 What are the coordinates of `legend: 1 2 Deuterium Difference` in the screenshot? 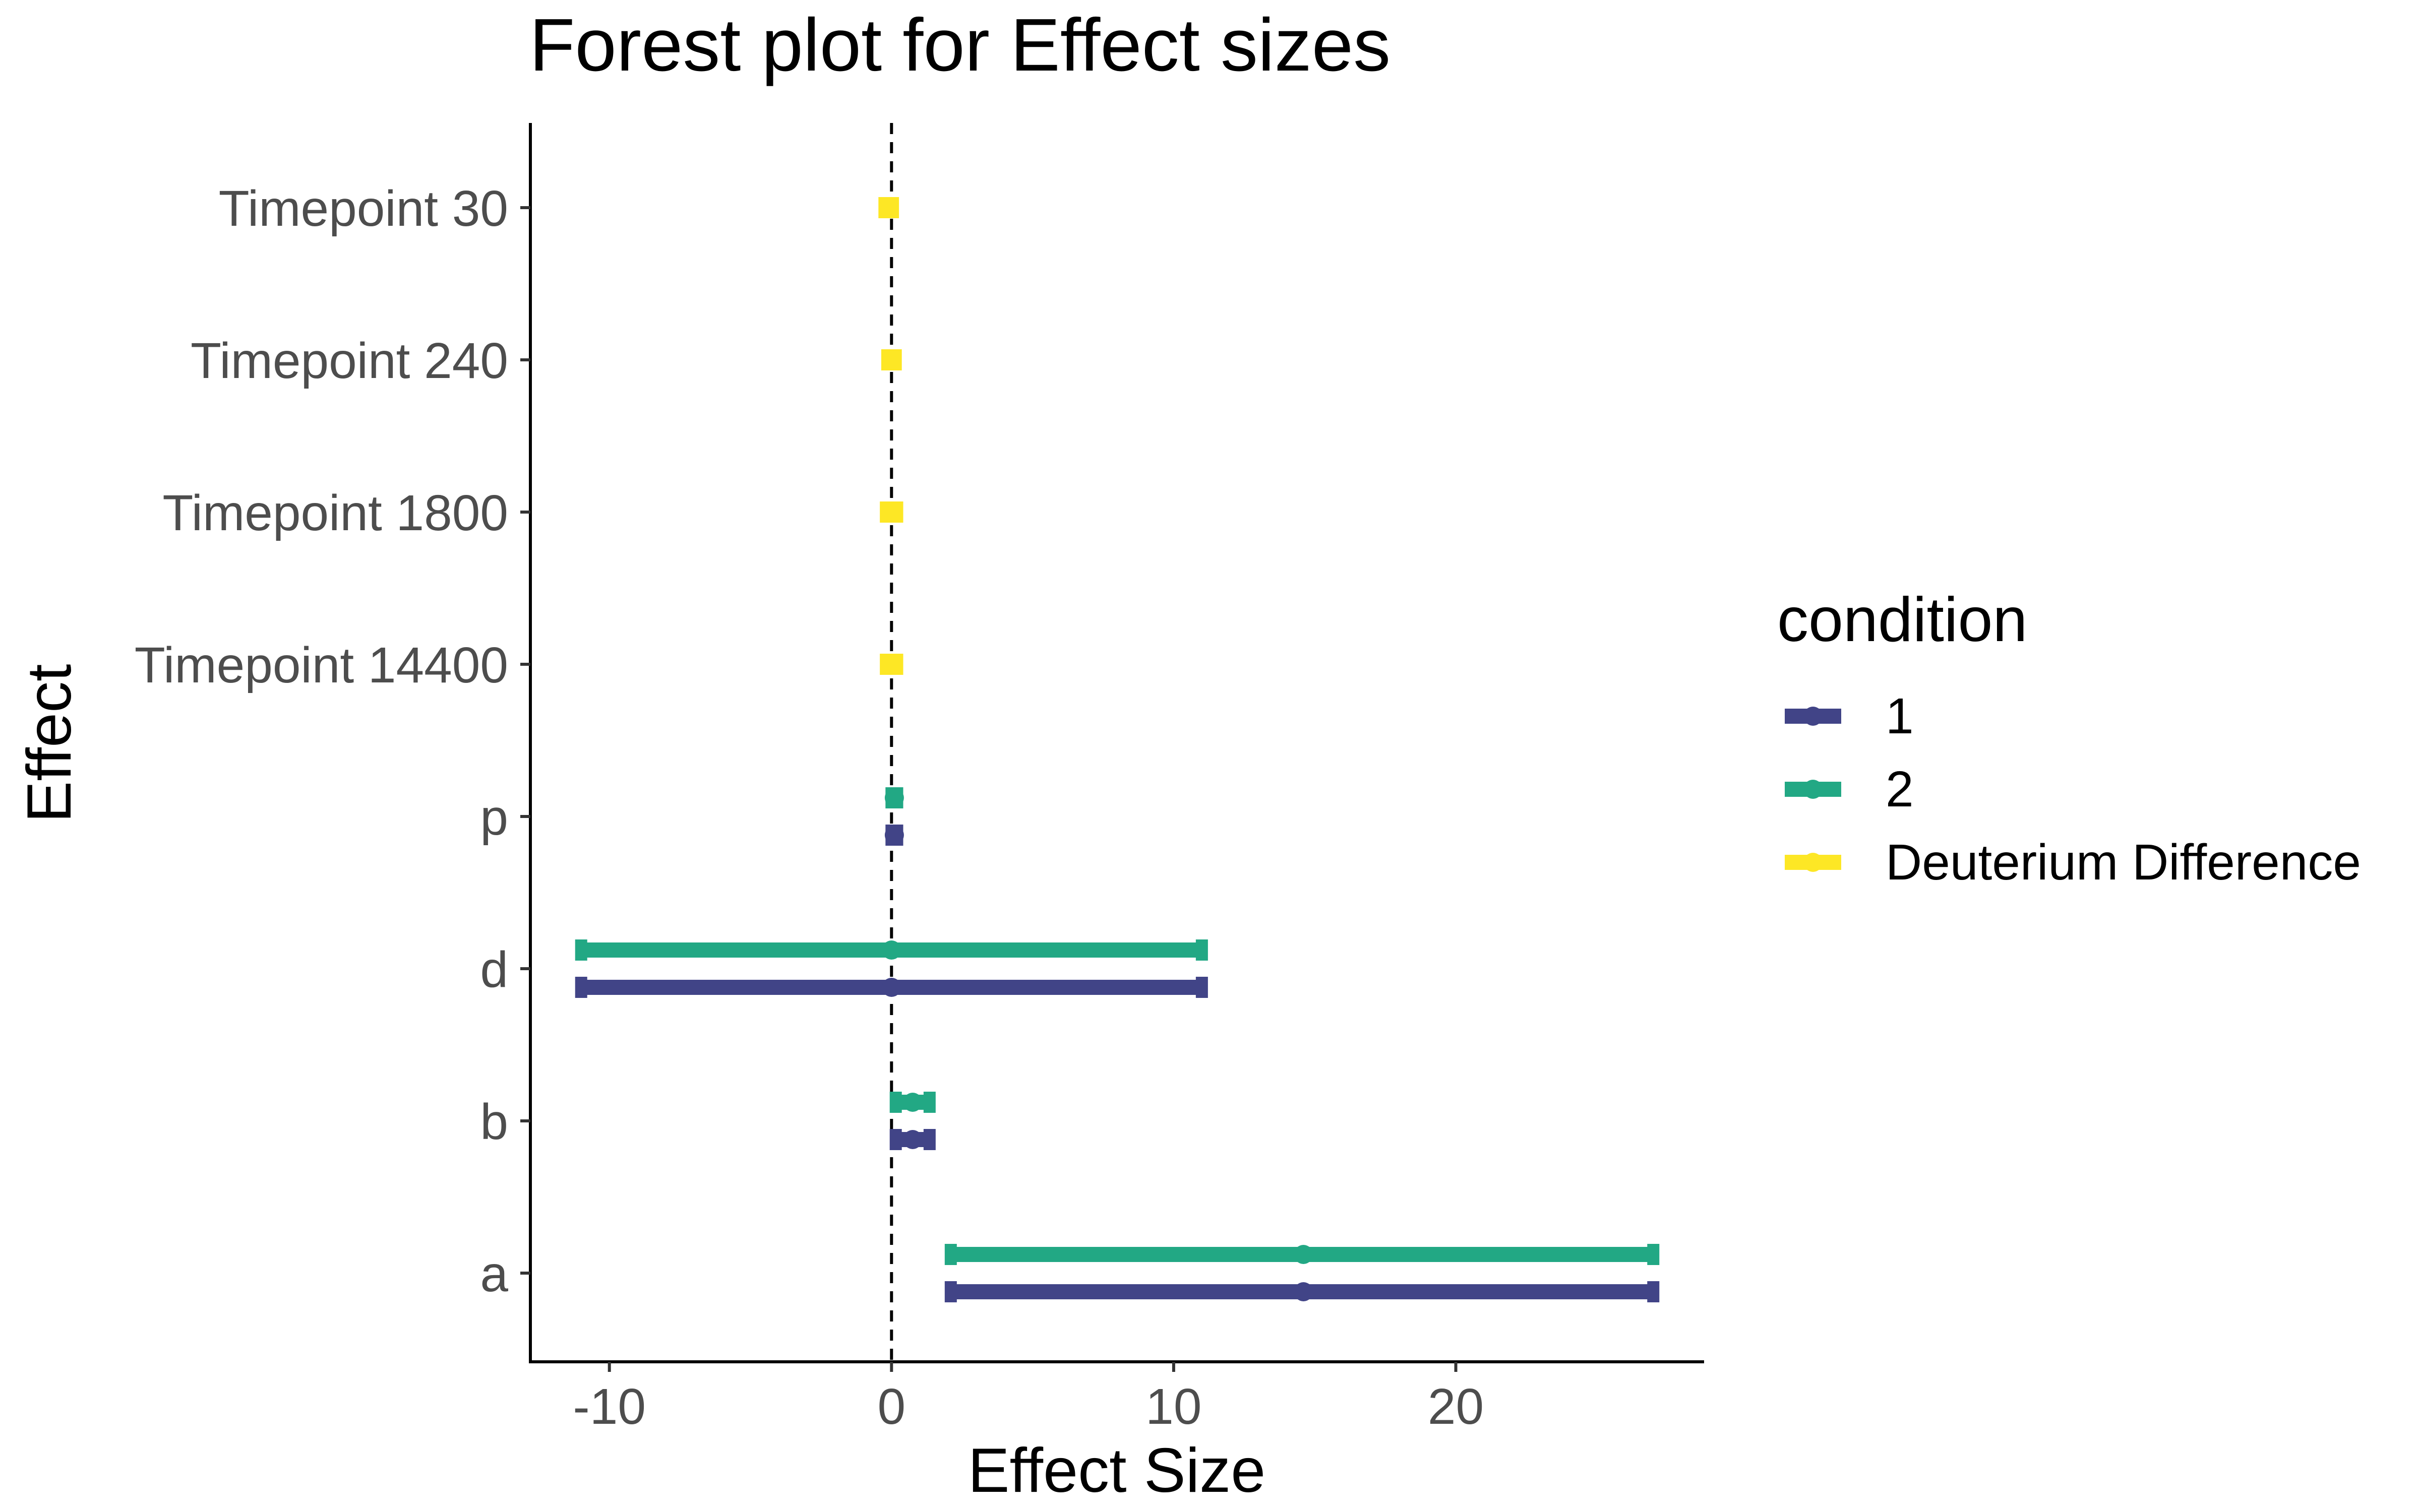 It's located at (2073, 789).